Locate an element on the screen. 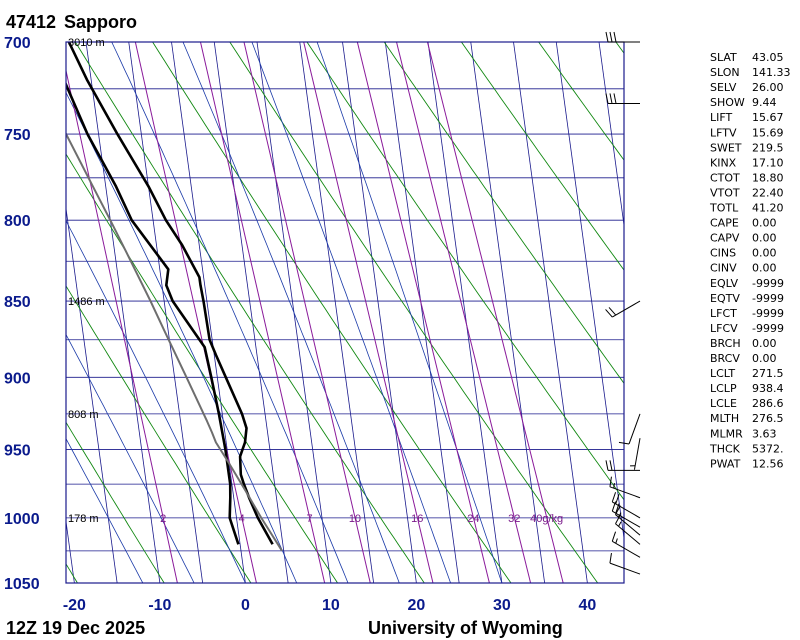  index-name: LFCT is located at coordinates (723, 313).